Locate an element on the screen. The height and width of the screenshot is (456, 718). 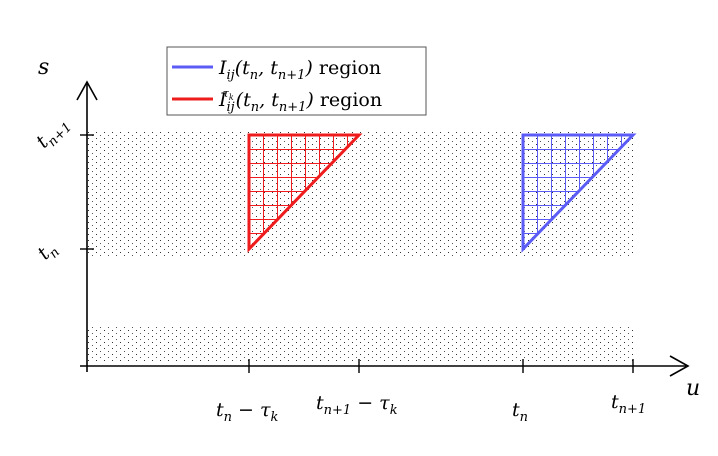
u-tick-label-tn: tn is located at coordinates (520, 412).